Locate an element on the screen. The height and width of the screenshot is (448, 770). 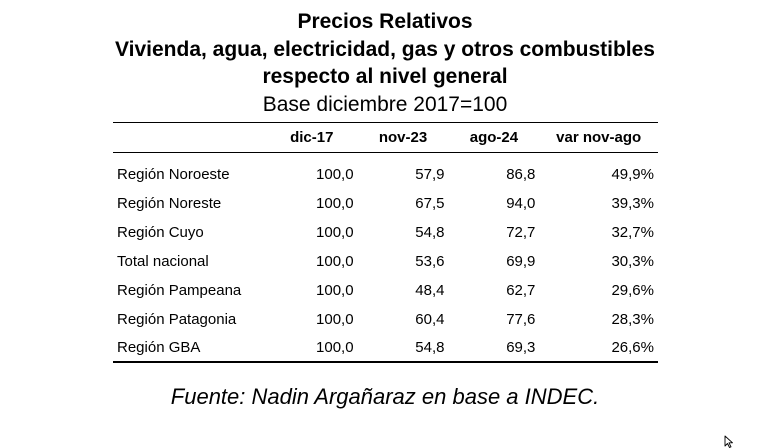
cell-region: Región Patagonia is located at coordinates (177, 319).